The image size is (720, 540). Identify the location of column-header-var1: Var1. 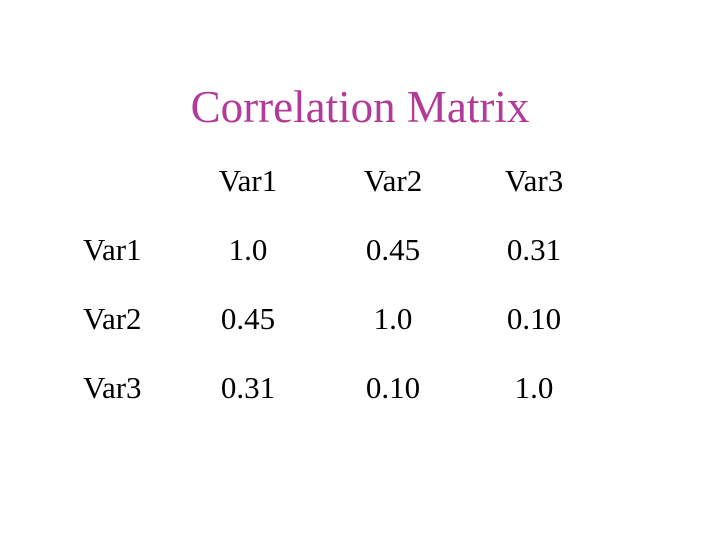
(248, 180).